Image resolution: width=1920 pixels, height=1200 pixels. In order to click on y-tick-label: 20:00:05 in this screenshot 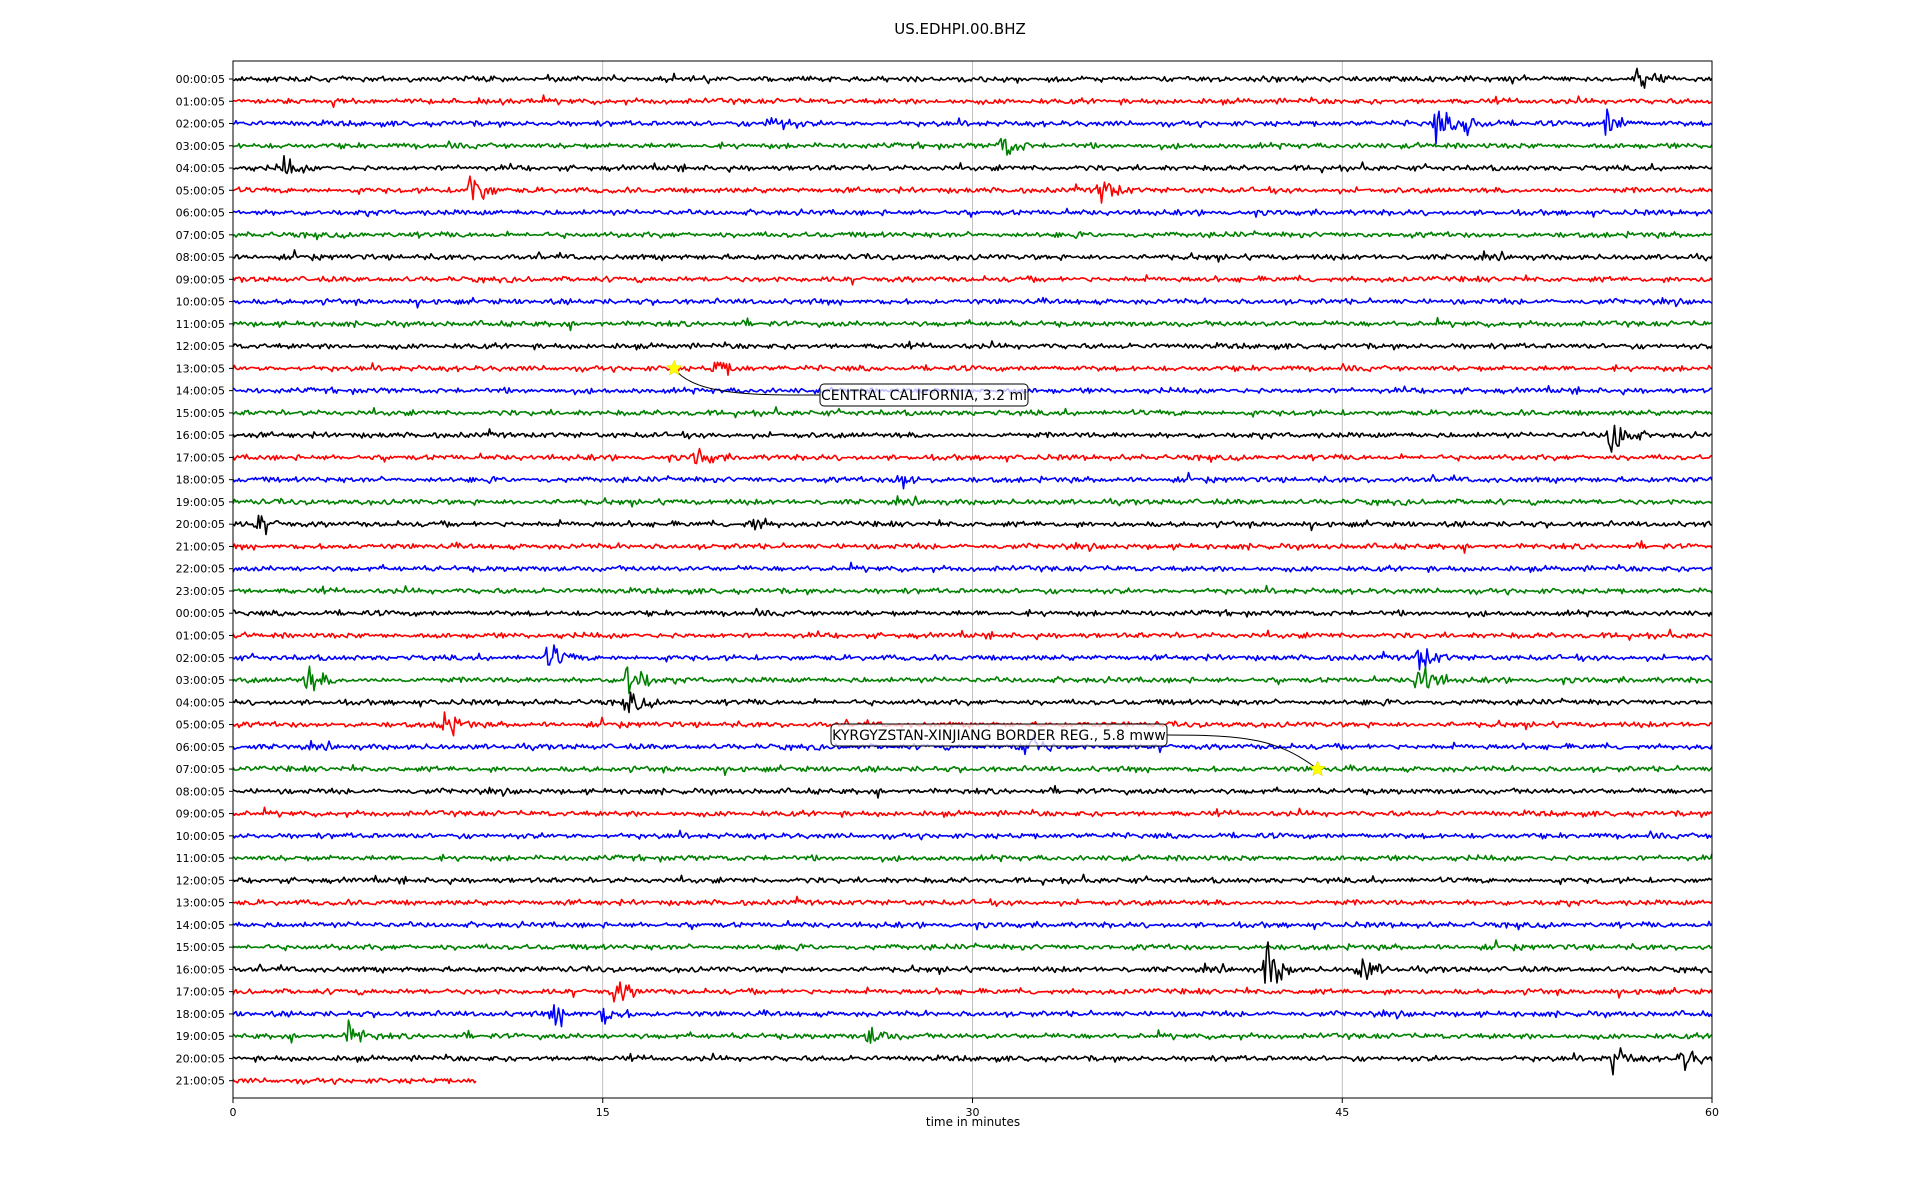, I will do `click(200, 524)`.